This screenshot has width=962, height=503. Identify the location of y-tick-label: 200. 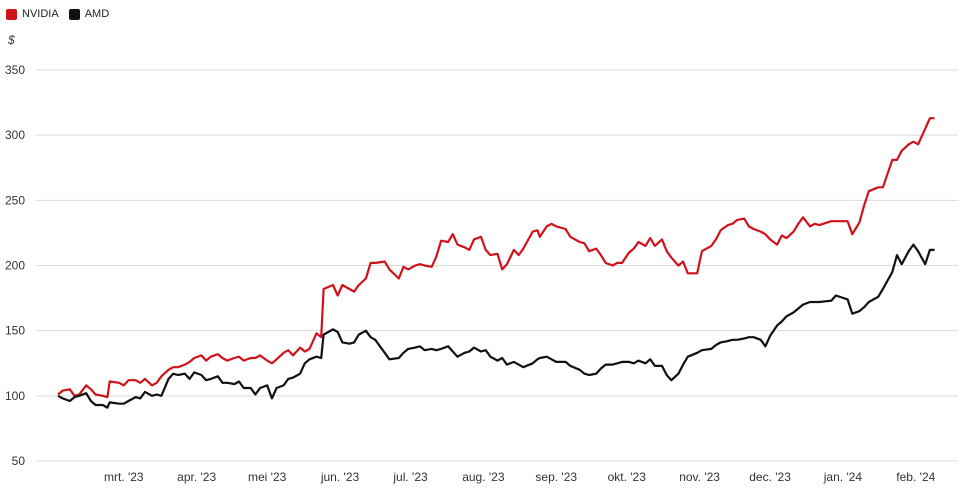
(15, 266).